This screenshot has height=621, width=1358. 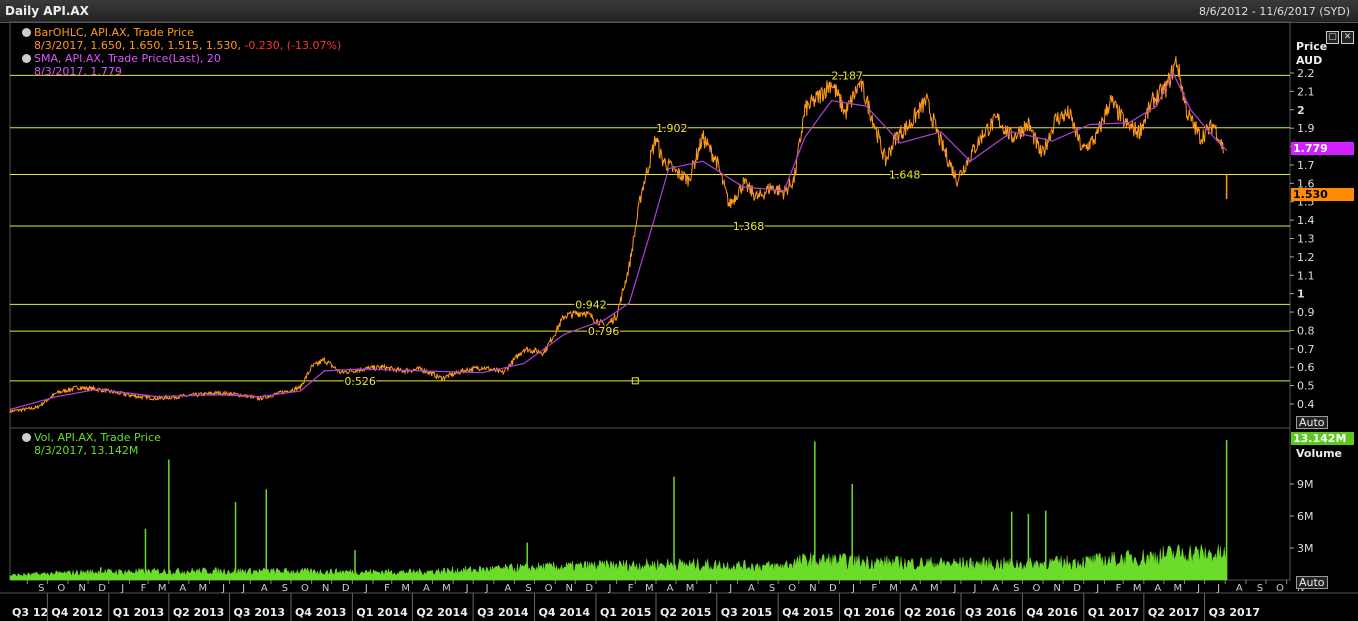 I want to click on chart-title: Daily API.AX, so click(x=47, y=11).